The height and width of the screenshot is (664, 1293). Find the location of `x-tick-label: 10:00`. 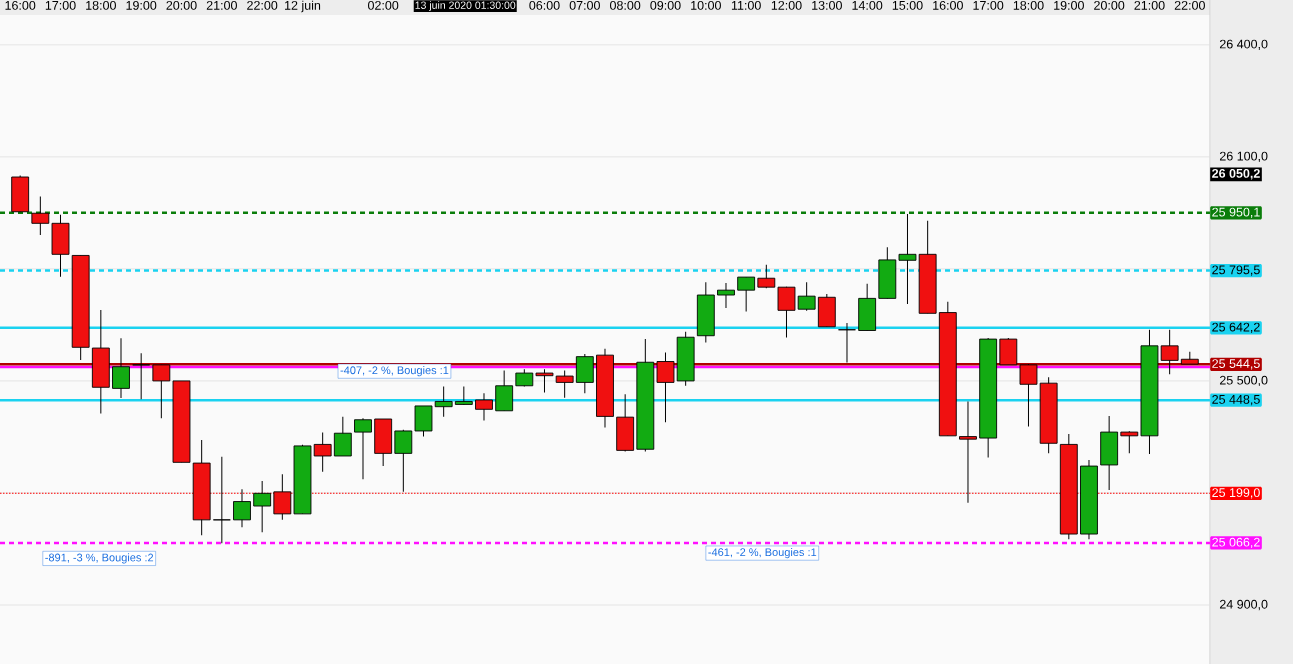

x-tick-label: 10:00 is located at coordinates (706, 5).